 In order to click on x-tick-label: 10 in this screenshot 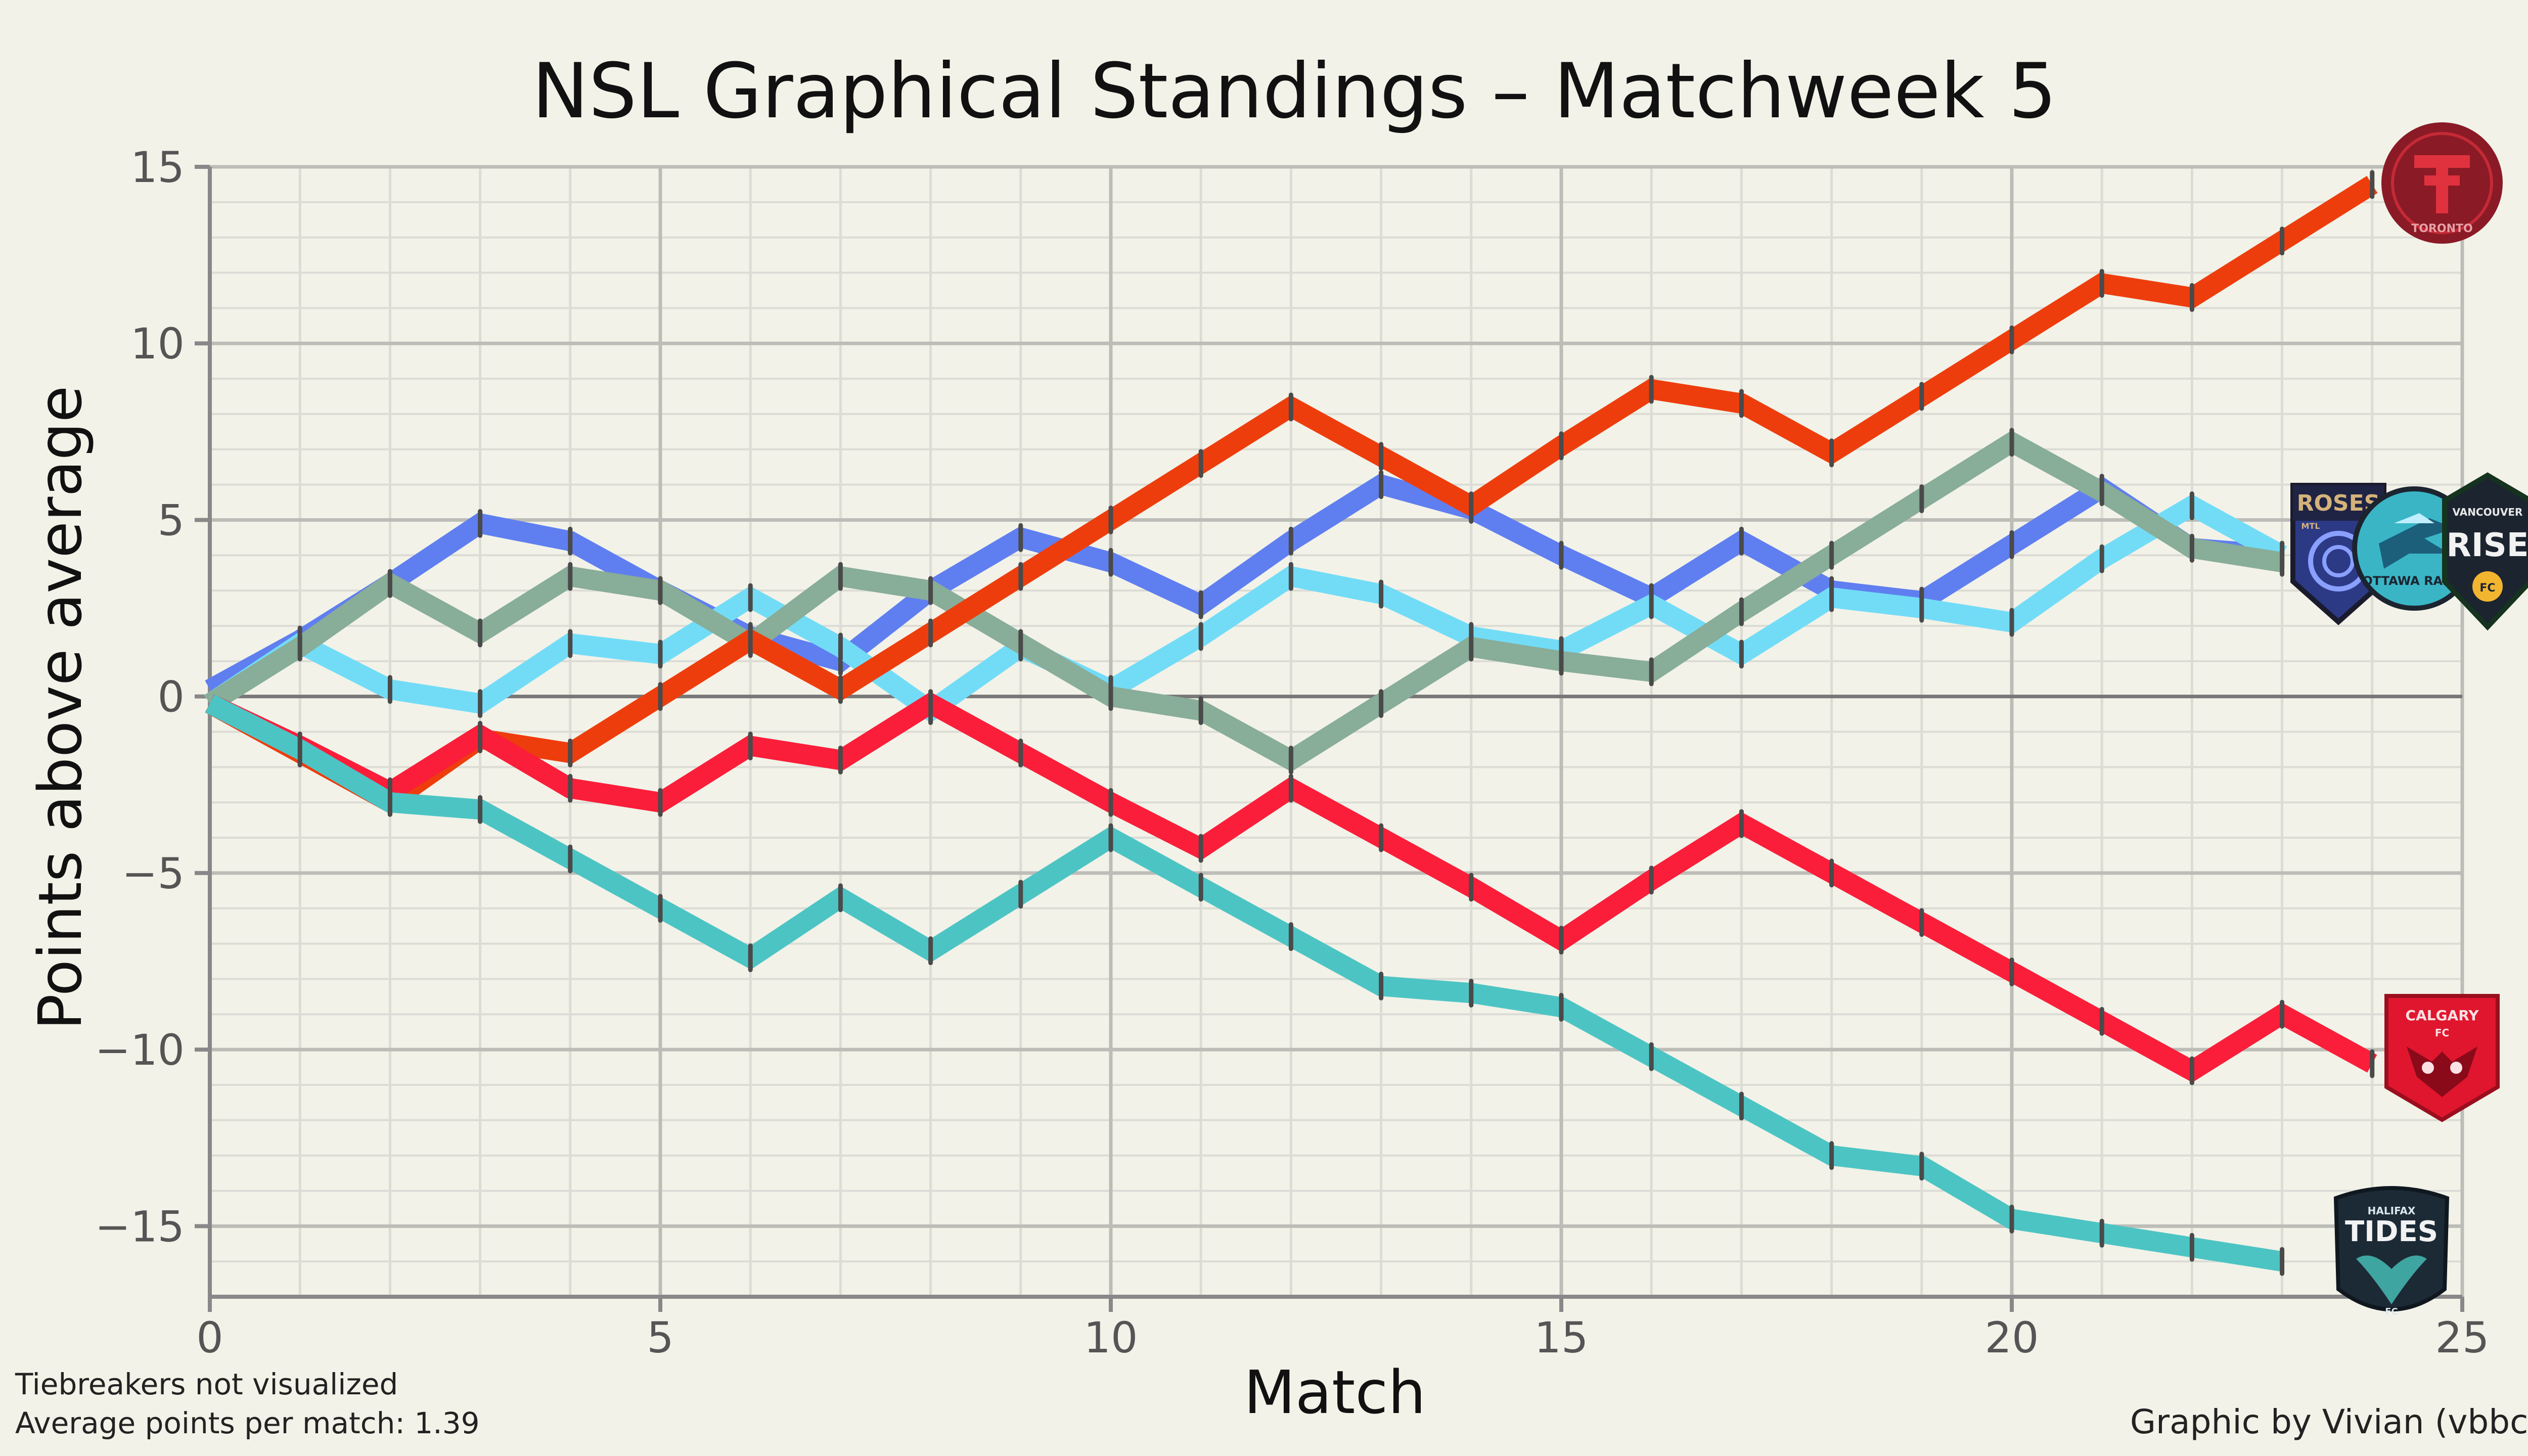, I will do `click(1111, 1337)`.